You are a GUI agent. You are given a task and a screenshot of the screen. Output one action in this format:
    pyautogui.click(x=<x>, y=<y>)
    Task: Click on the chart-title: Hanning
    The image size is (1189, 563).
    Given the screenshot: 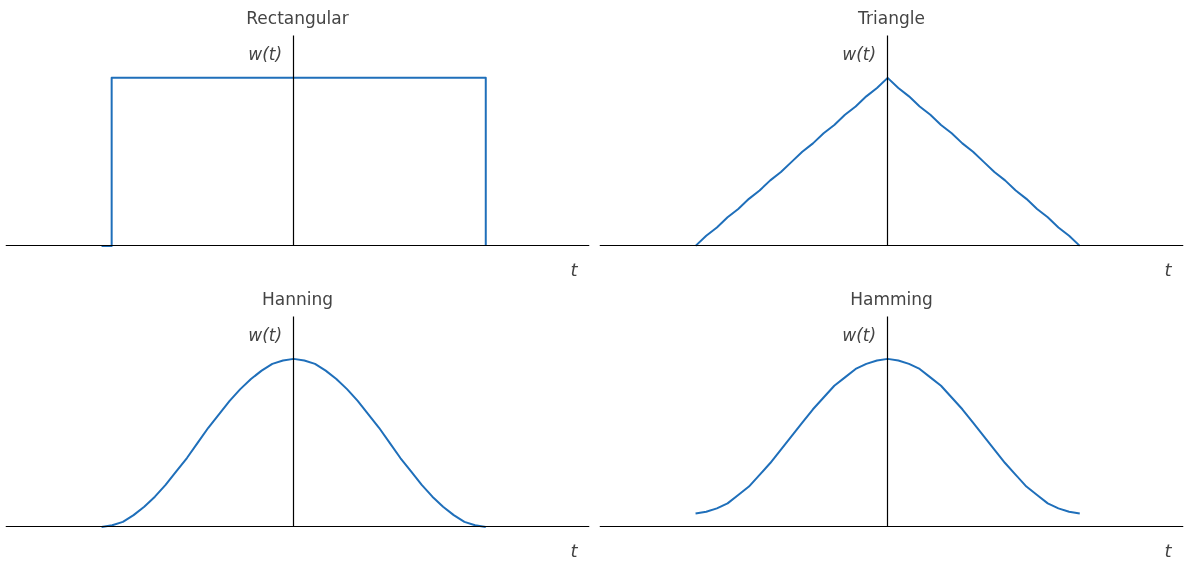 What is the action you would take?
    pyautogui.click(x=297, y=298)
    